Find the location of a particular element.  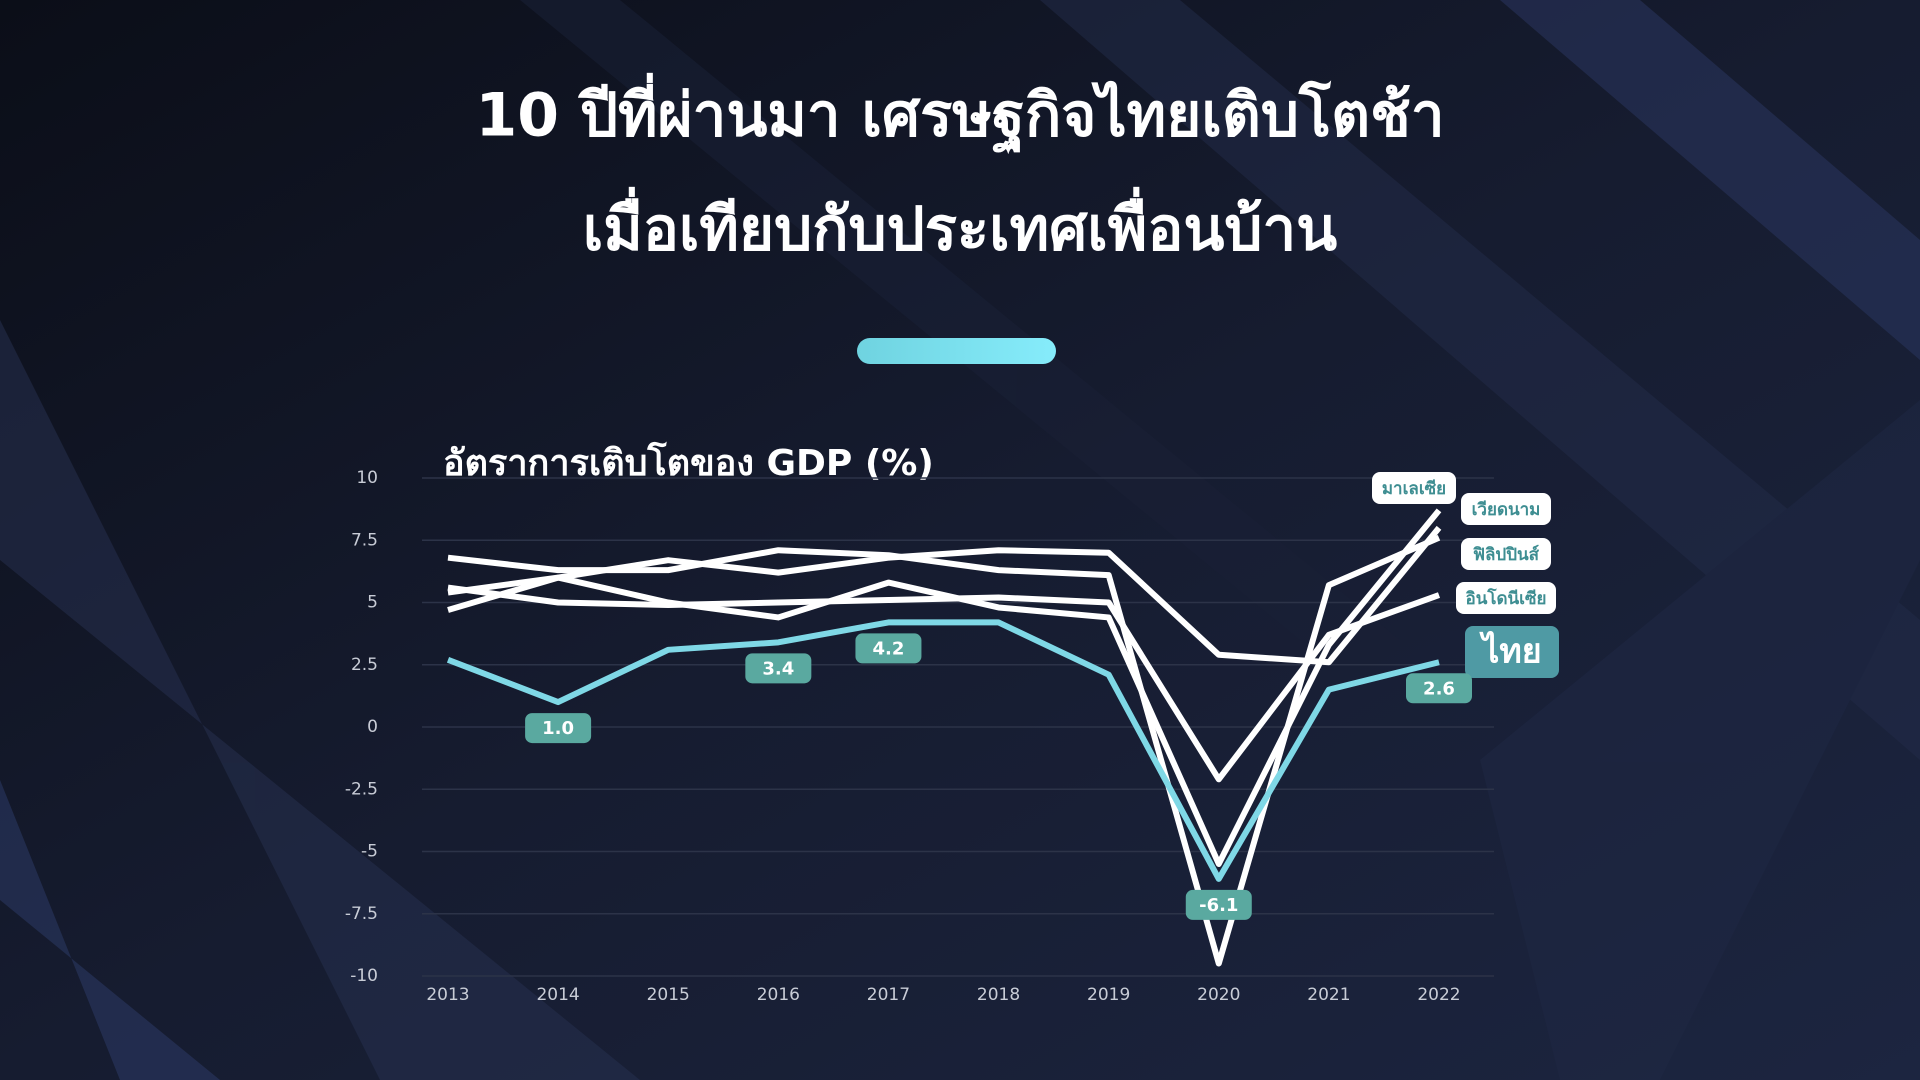

legend-label: มาเลเซีย is located at coordinates (1414, 488).